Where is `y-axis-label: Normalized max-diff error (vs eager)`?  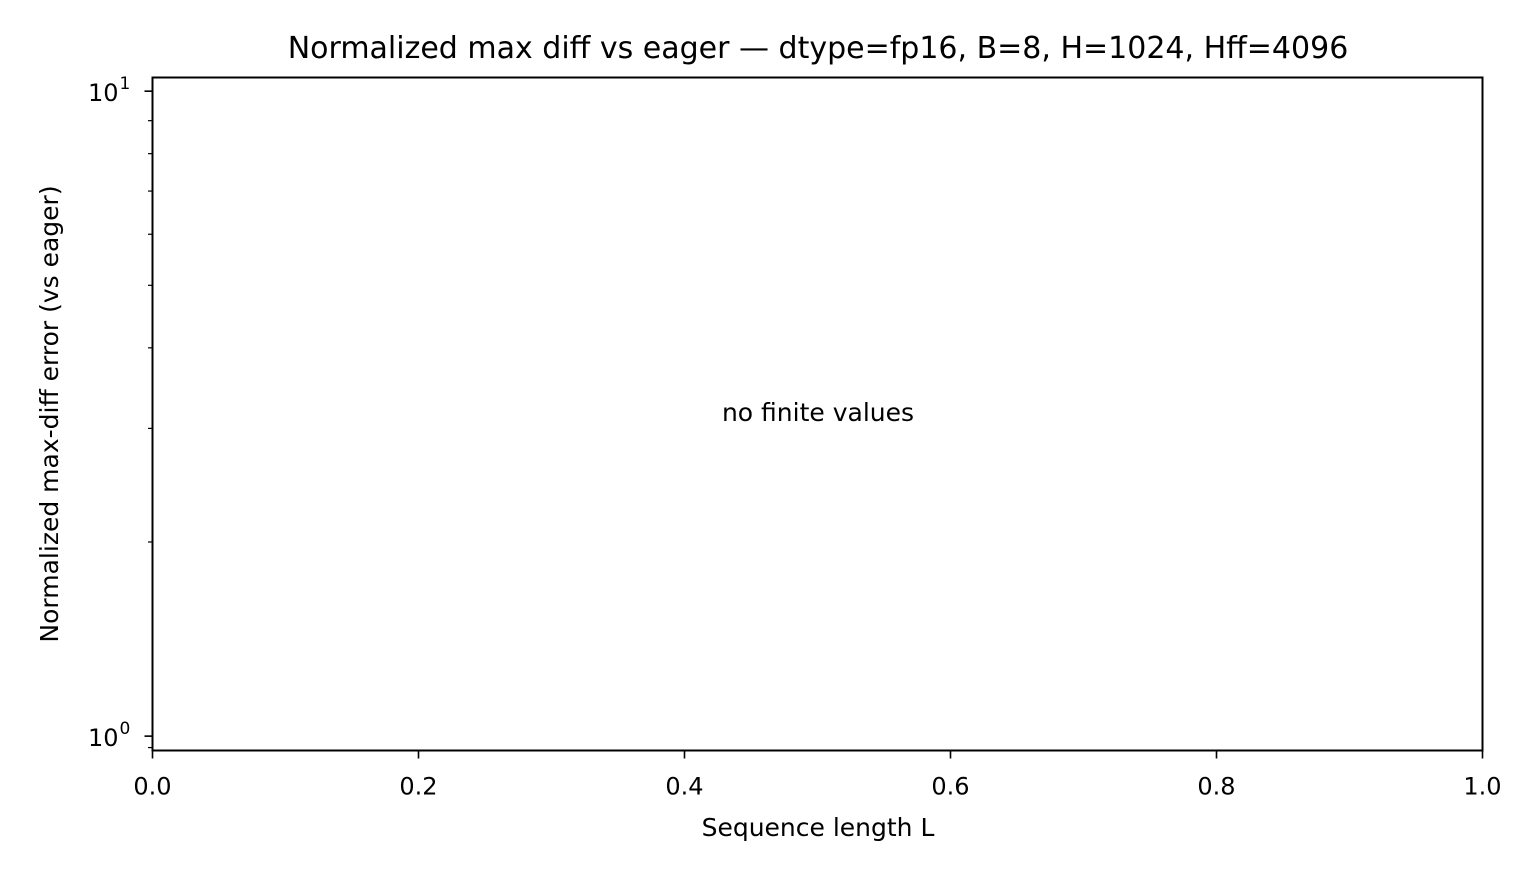
y-axis-label: Normalized max-diff error (vs eager) is located at coordinates (49, 413).